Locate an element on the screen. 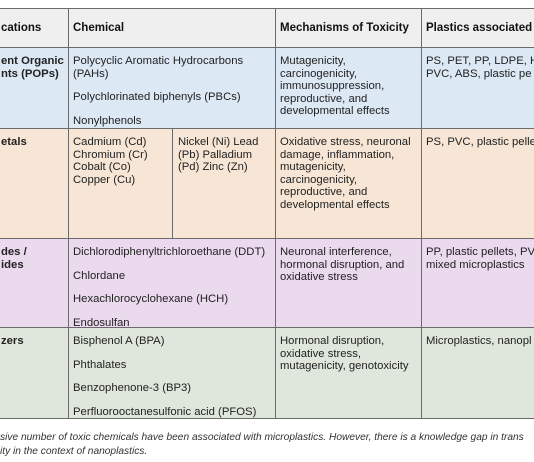 Image resolution: width=534 pixels, height=462 pixels. cell-line: etals is located at coordinates (14, 142).